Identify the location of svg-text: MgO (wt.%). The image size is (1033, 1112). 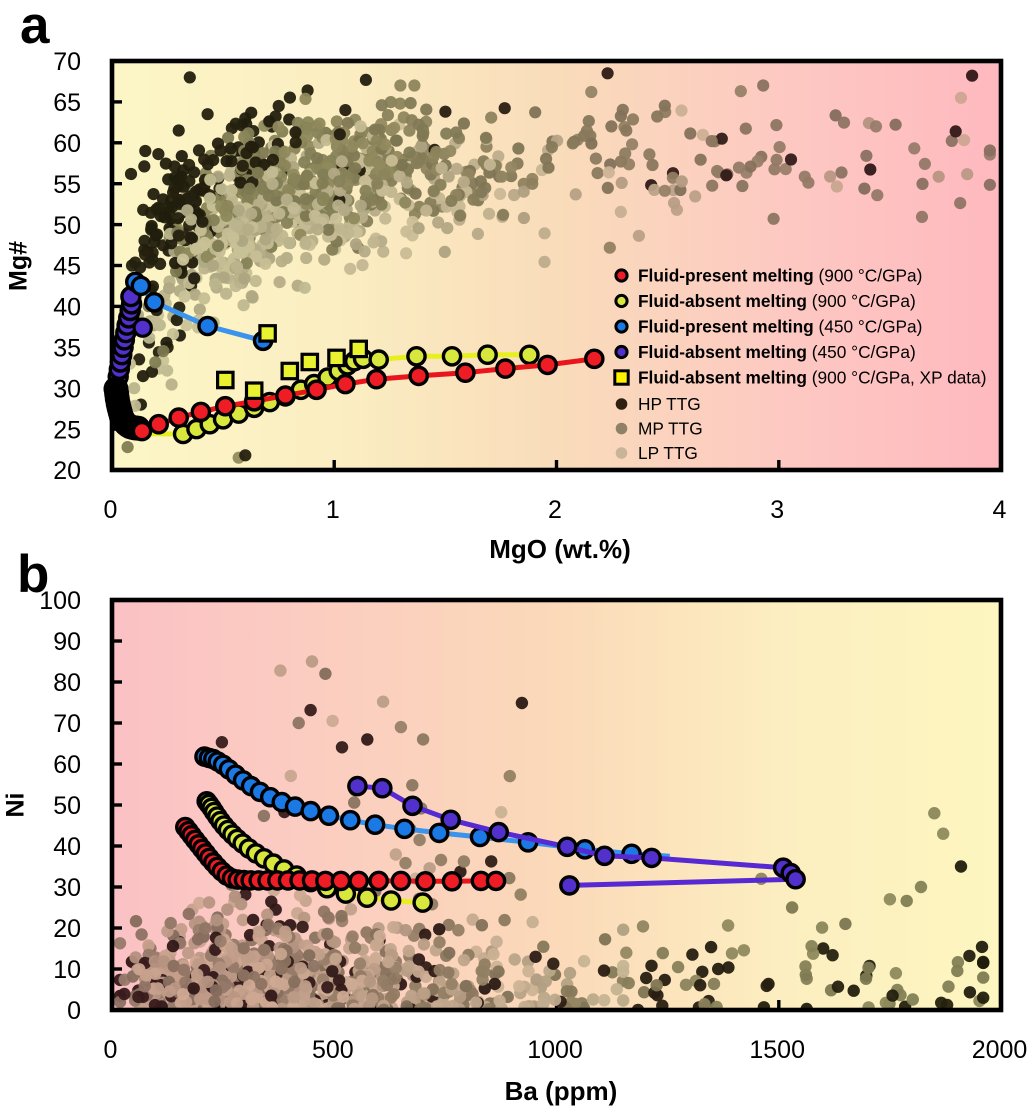
(560, 549).